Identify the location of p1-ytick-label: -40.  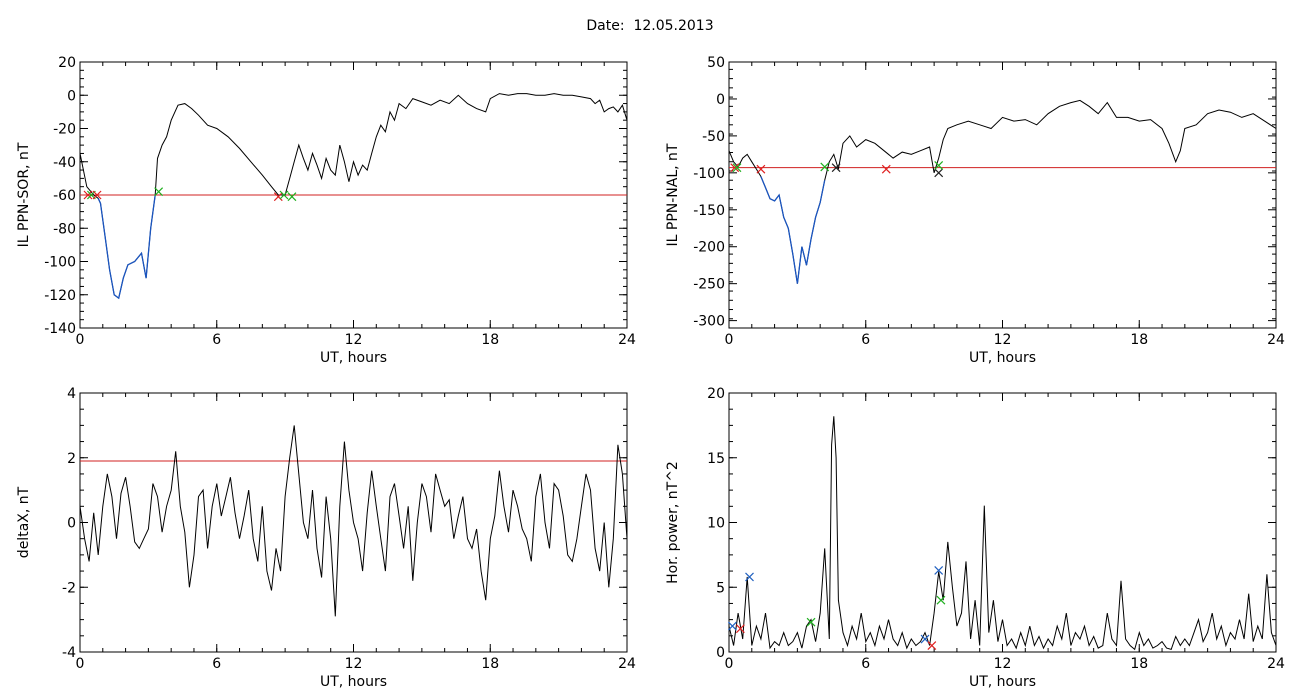
(64, 163).